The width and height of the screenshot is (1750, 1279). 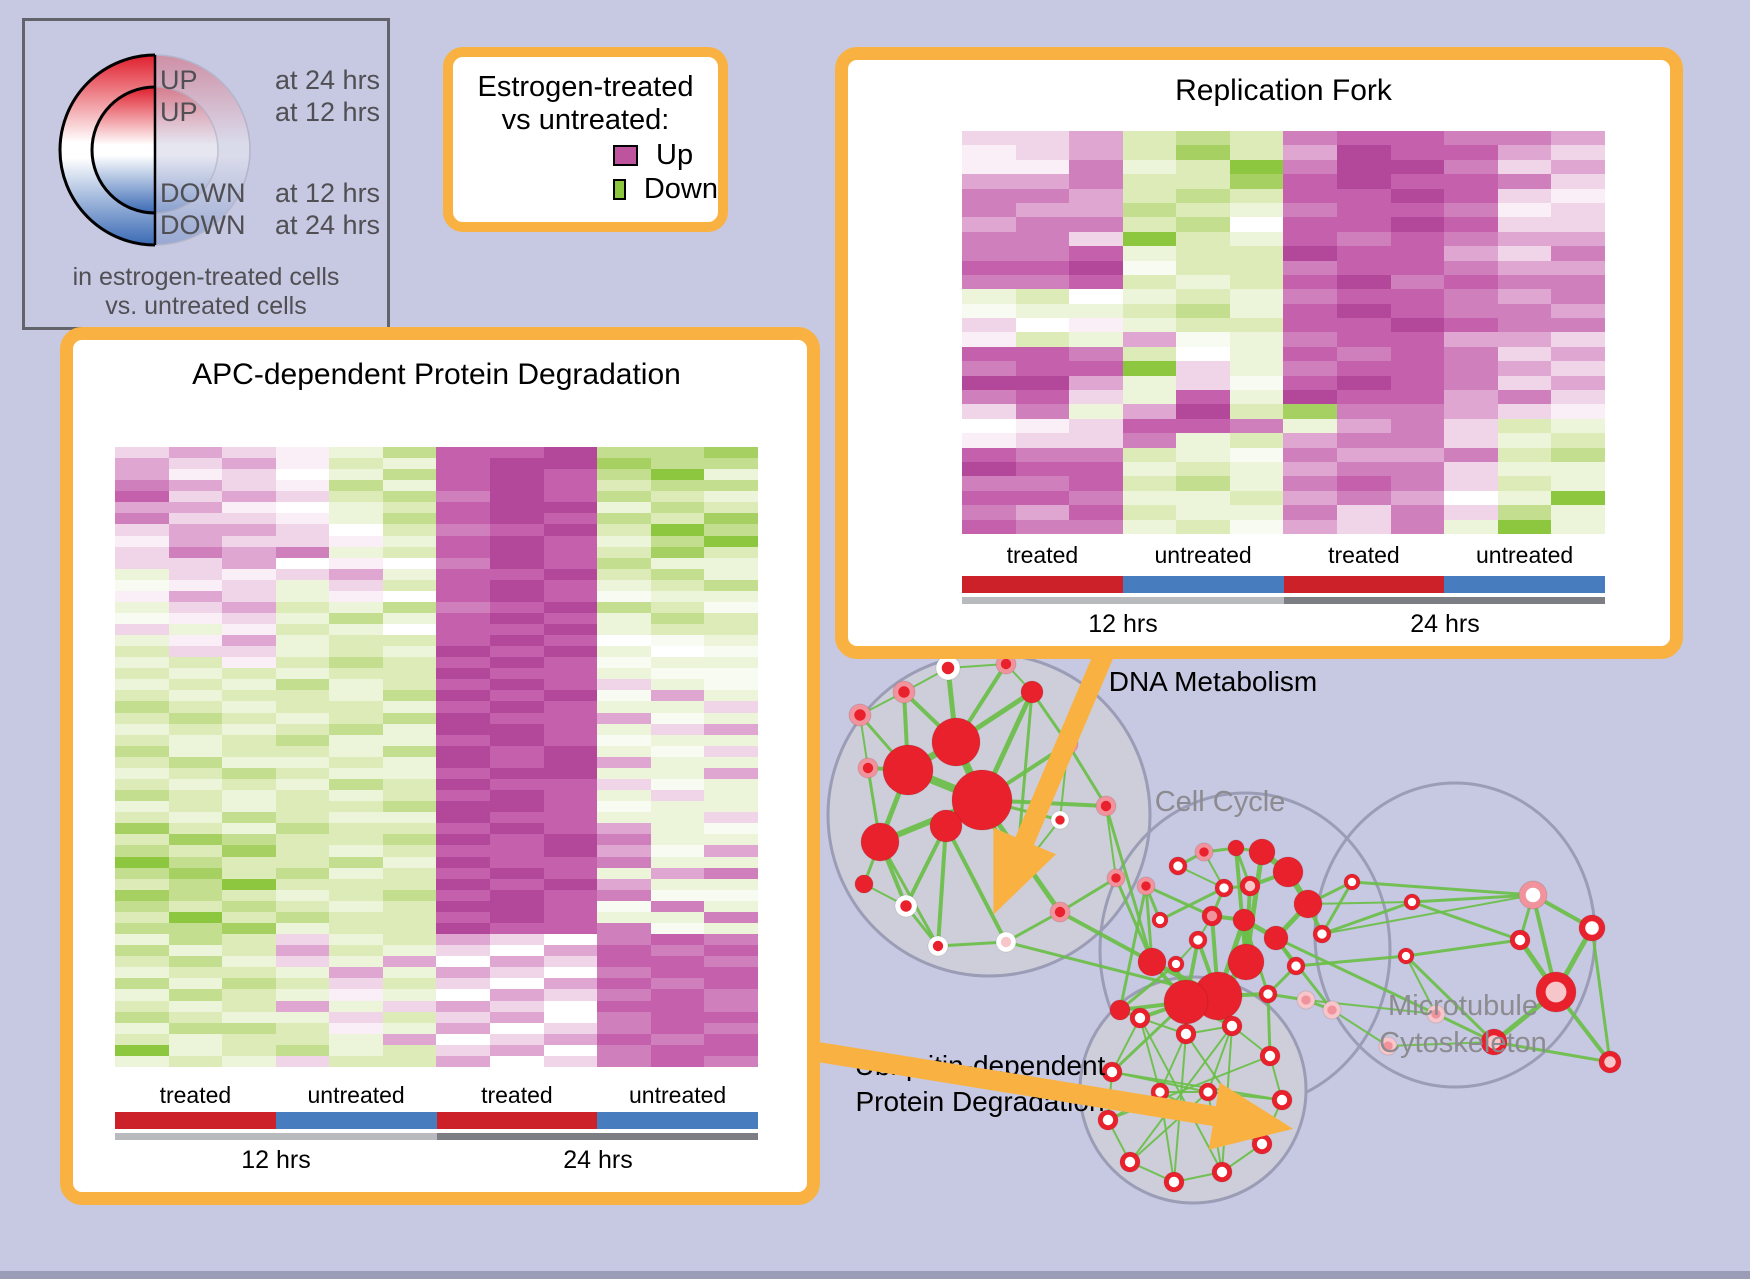 I want to click on legend-row-up: Up, so click(x=665, y=155).